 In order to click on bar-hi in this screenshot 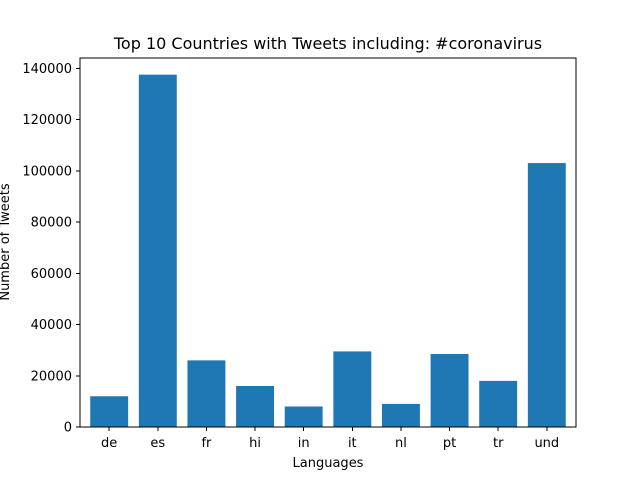, I will do `click(255, 406)`.